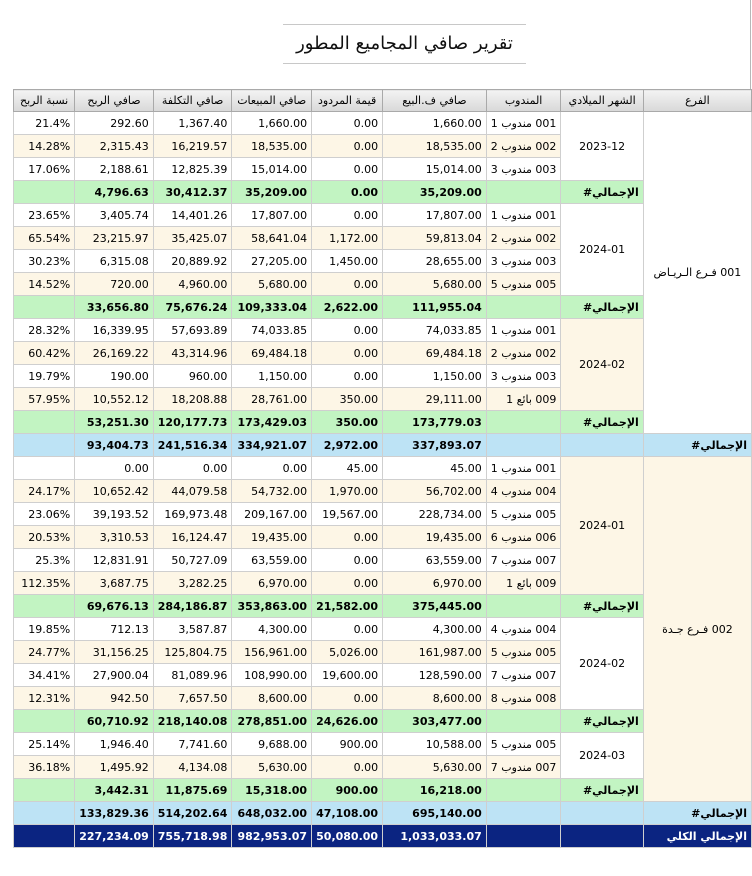 The image size is (752, 876). What do you see at coordinates (434, 399) in the screenshot?
I see `cell-gross: 29,111.00` at bounding box center [434, 399].